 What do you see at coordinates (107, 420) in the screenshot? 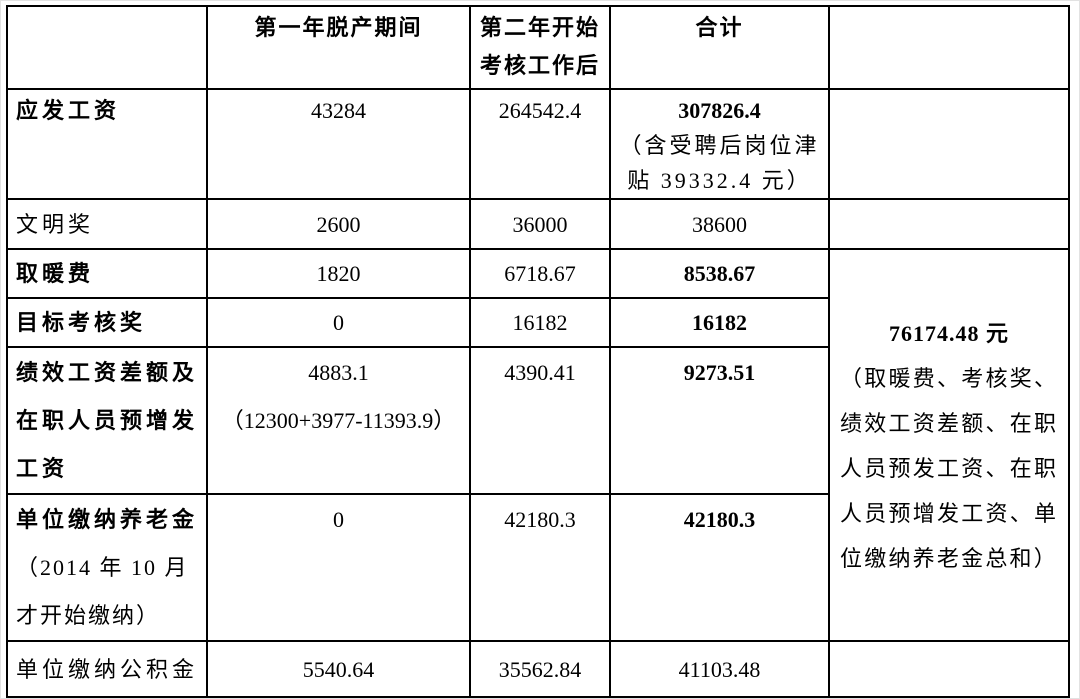
I see `row-label: 绩效工资差额及在职人员预增发工资` at bounding box center [107, 420].